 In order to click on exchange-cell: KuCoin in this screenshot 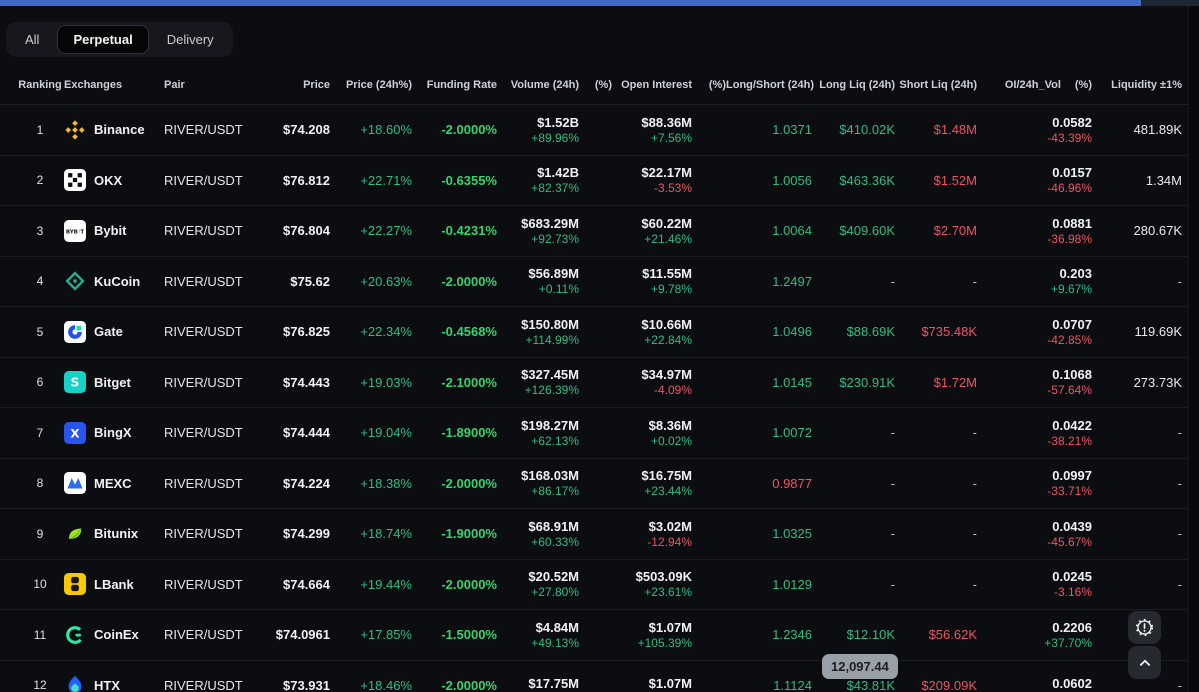, I will do `click(114, 281)`.